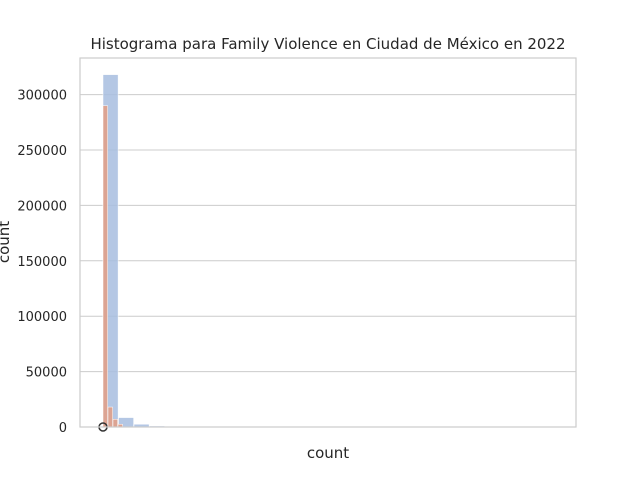 The image size is (640, 480). Describe the element at coordinates (42, 206) in the screenshot. I see `y-tick-label: 200000` at that location.